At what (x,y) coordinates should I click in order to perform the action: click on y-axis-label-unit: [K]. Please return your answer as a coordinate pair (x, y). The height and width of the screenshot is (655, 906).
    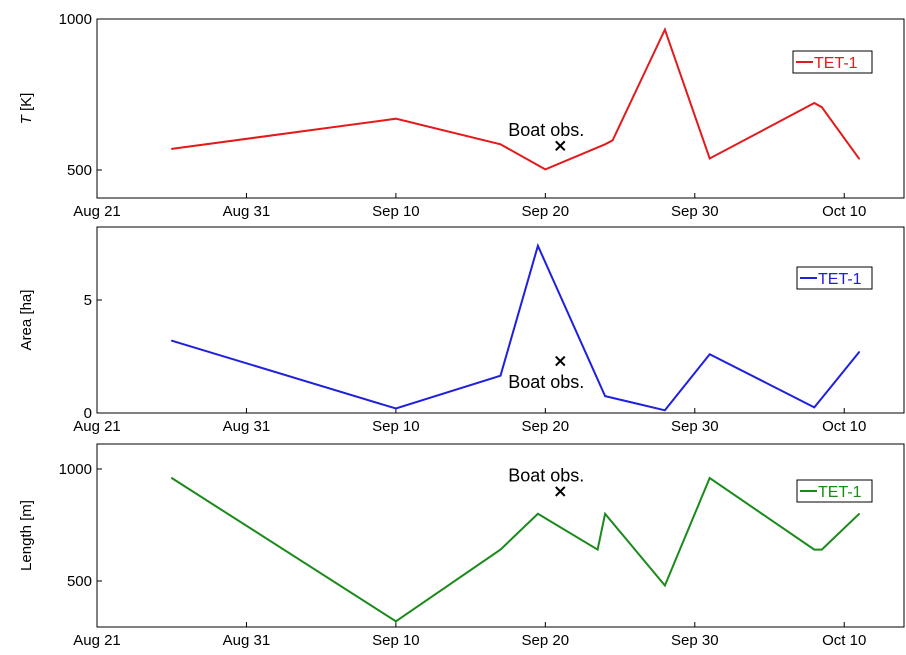
    Looking at the image, I should click on (26, 104).